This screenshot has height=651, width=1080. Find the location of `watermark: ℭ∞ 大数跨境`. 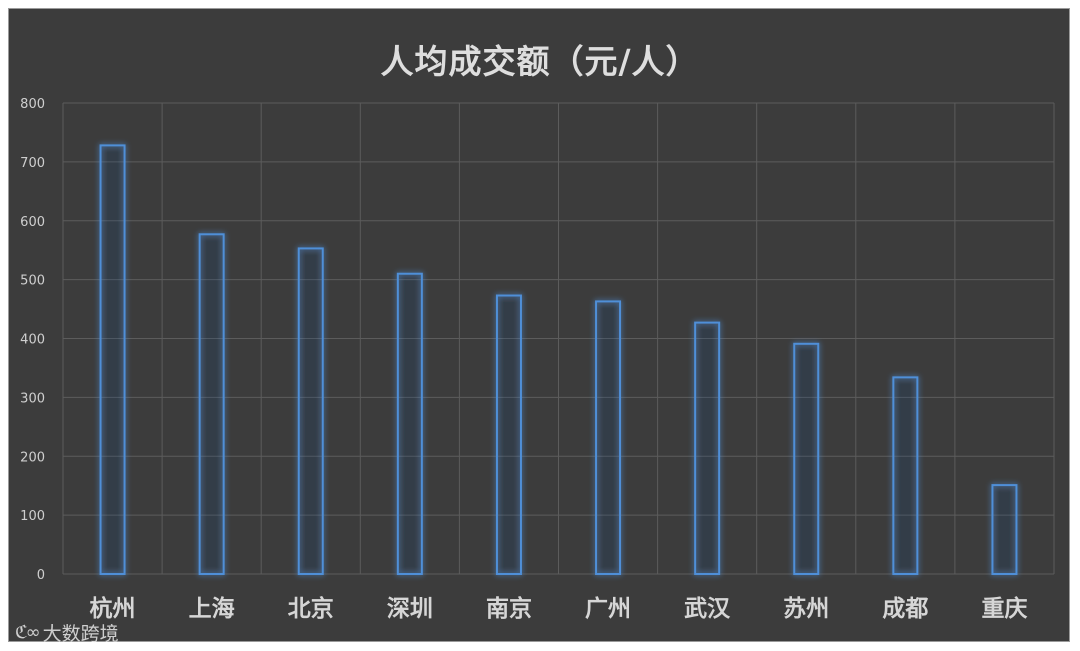

watermark: ℭ∞ 大数跨境 is located at coordinates (67, 632).